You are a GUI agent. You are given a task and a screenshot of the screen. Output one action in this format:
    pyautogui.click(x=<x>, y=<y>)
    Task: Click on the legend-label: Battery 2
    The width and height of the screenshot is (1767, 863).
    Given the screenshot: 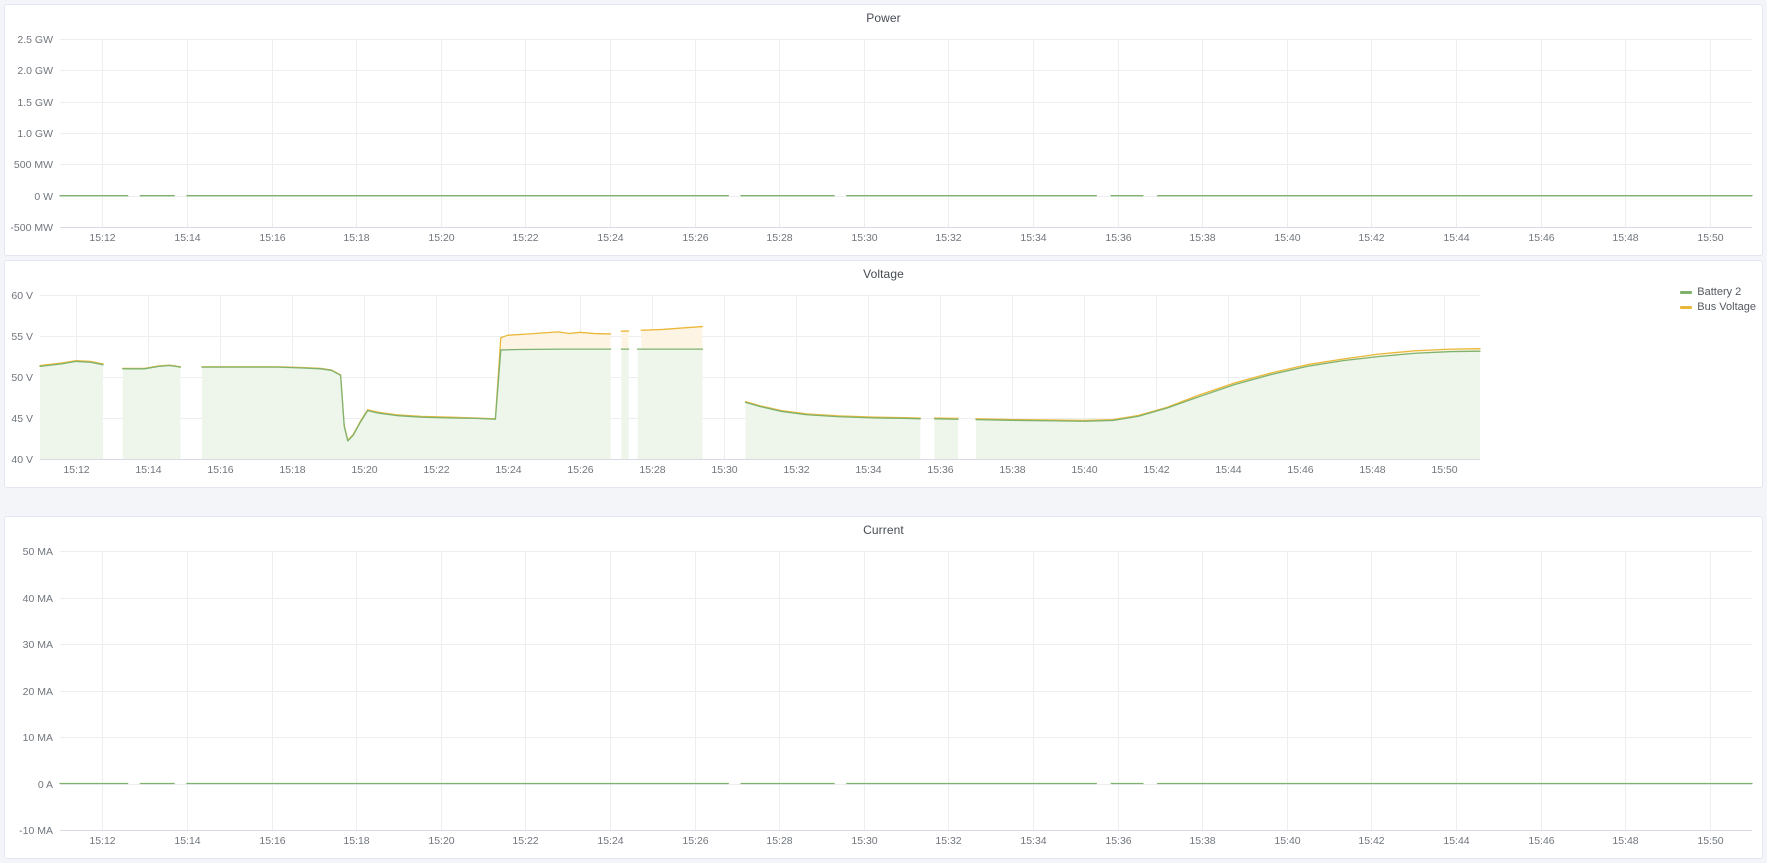 What is the action you would take?
    pyautogui.click(x=1719, y=292)
    